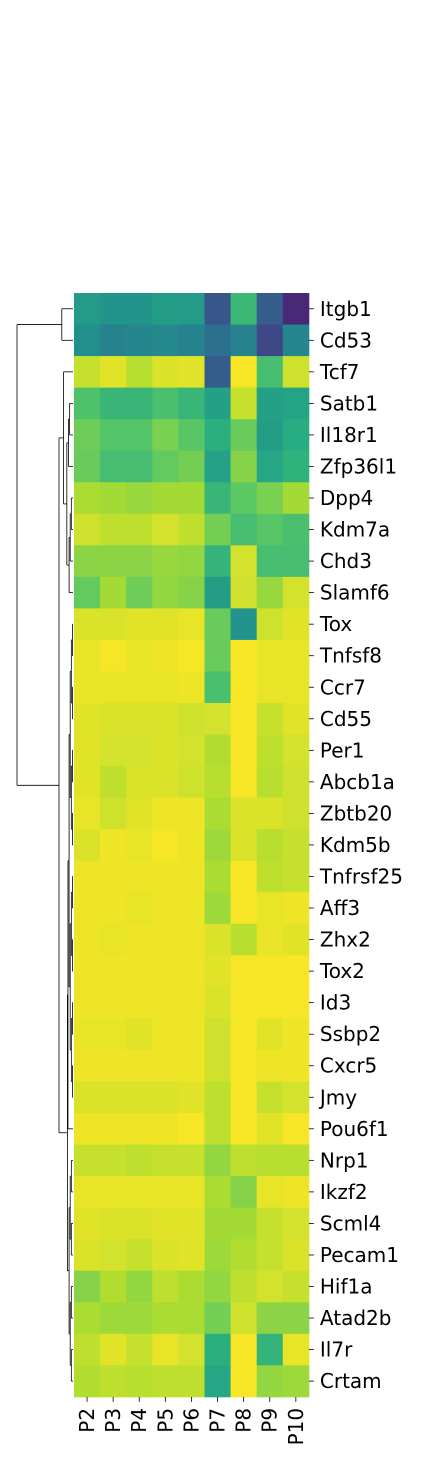 This screenshot has width=435, height=1477. I want to click on column-label-P4: P4, so click(139, 1420).